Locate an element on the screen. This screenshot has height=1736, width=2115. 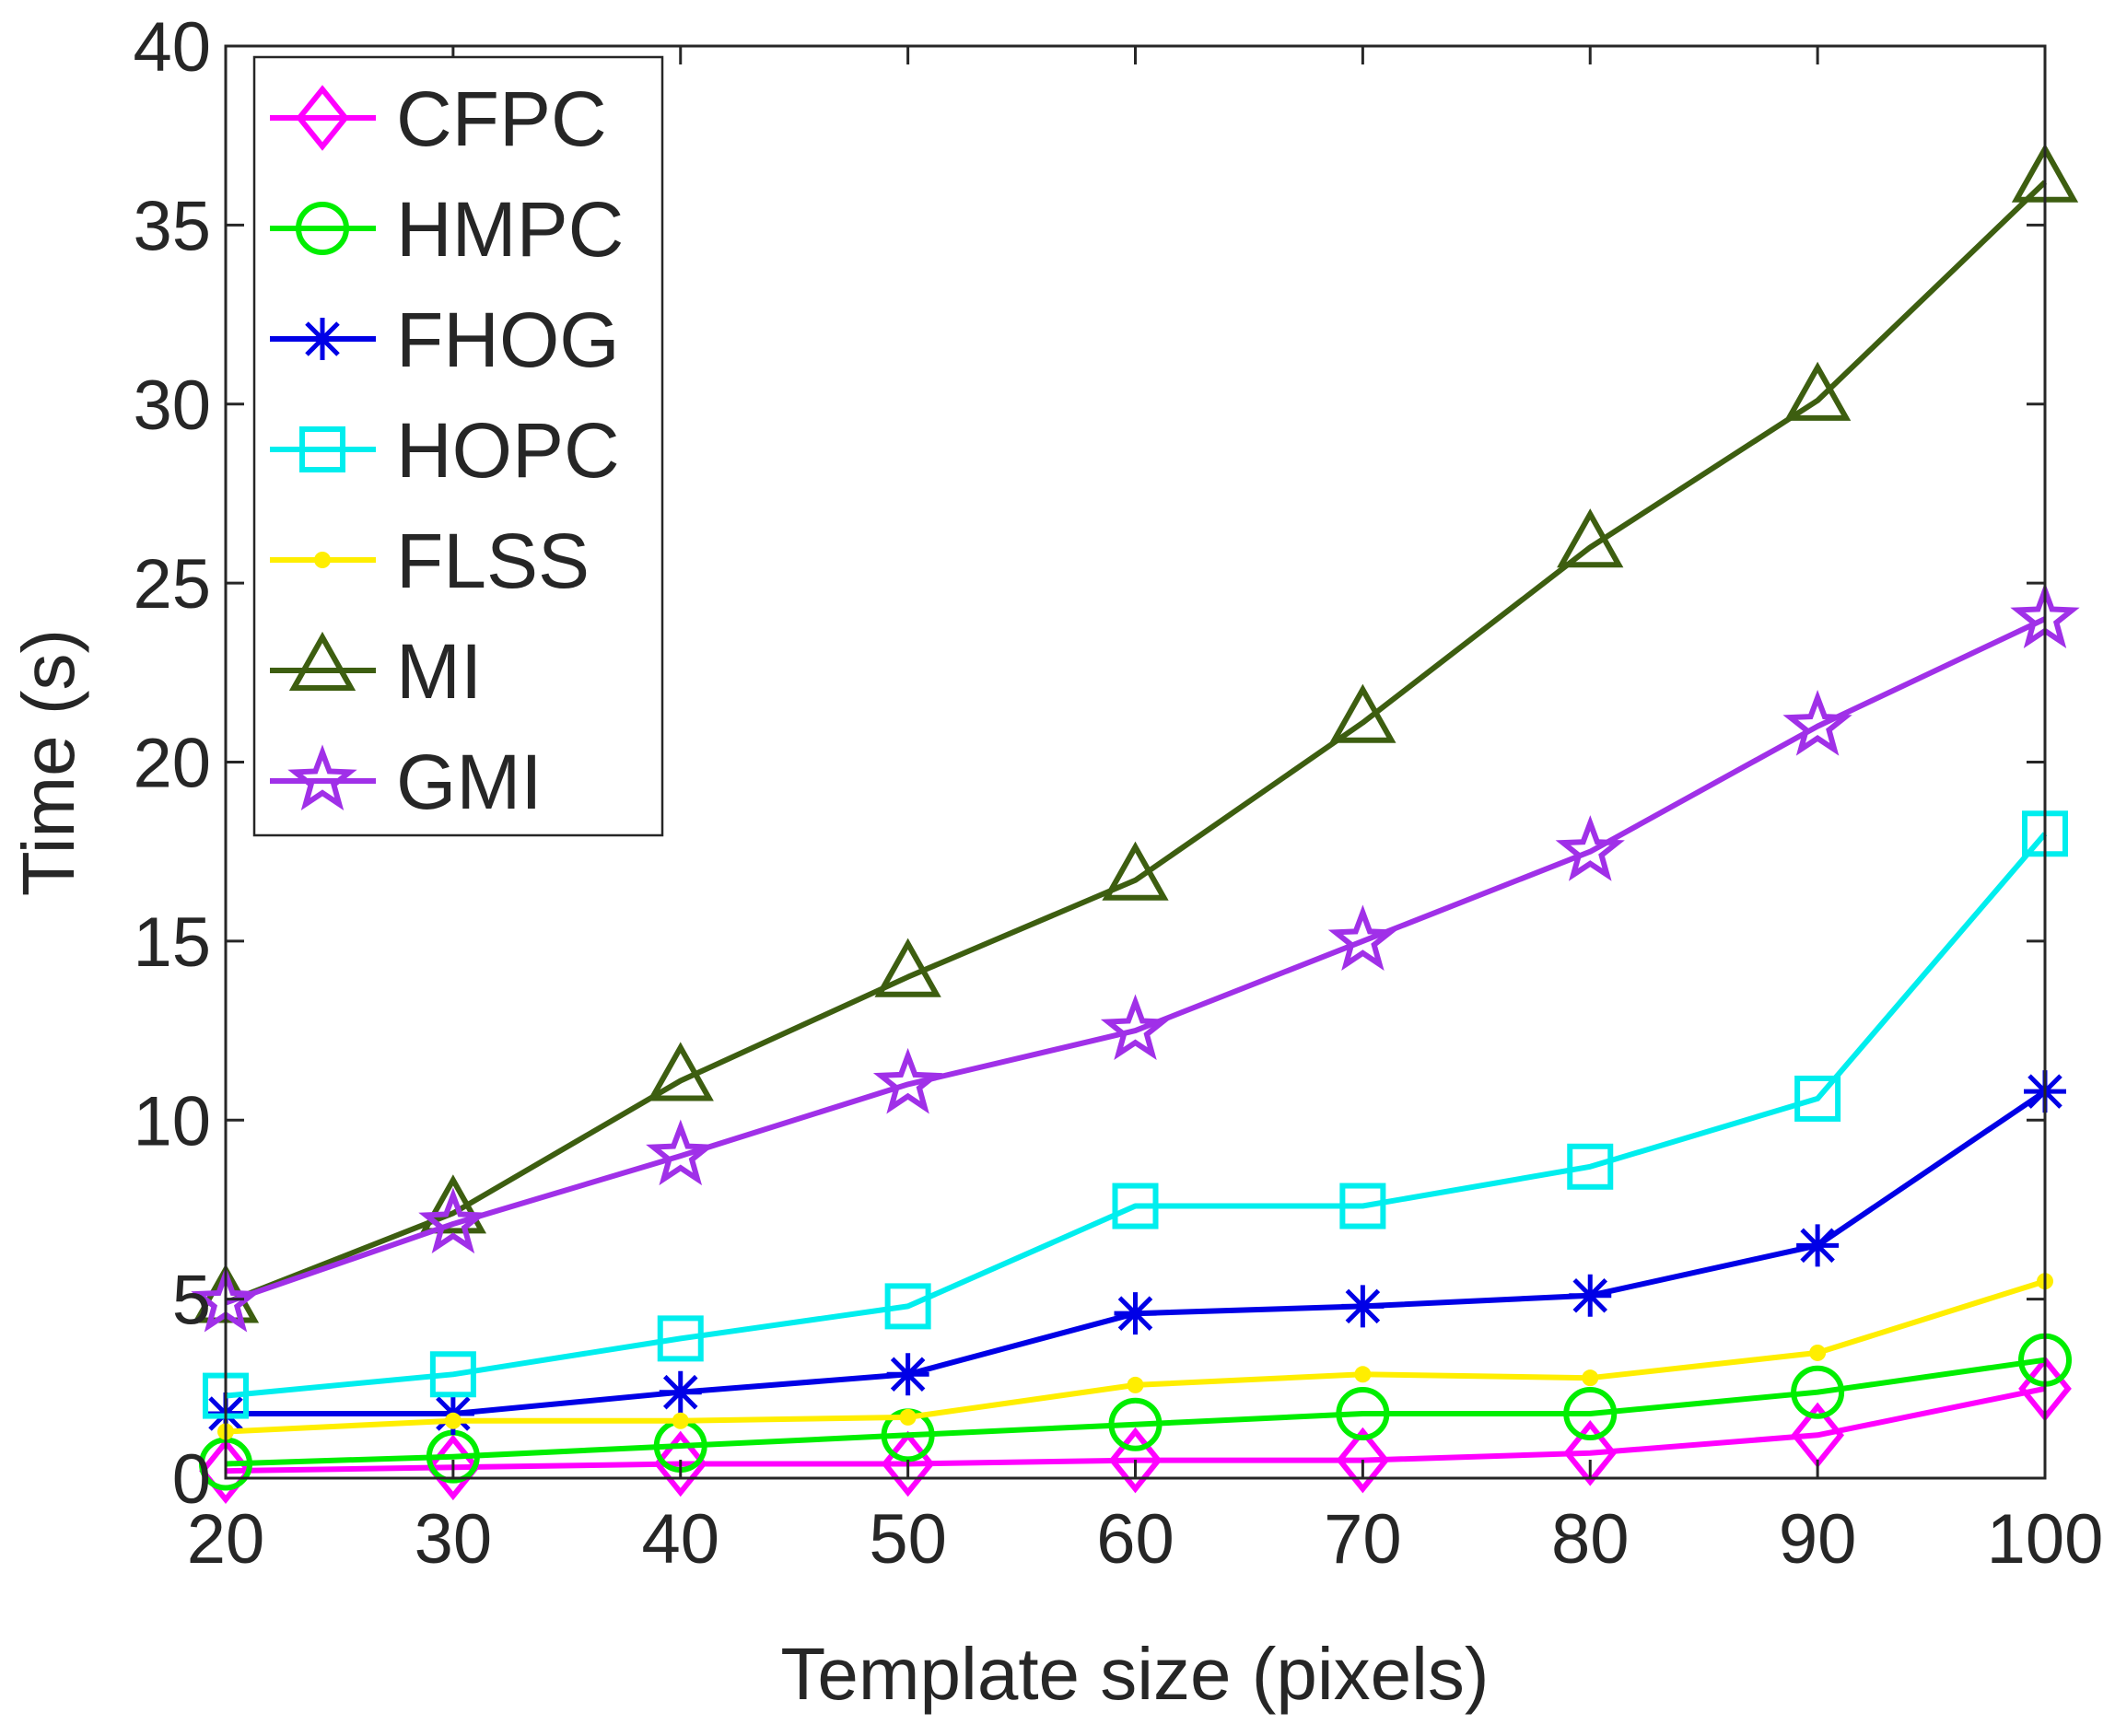
legend-label: MI is located at coordinates (439, 671).